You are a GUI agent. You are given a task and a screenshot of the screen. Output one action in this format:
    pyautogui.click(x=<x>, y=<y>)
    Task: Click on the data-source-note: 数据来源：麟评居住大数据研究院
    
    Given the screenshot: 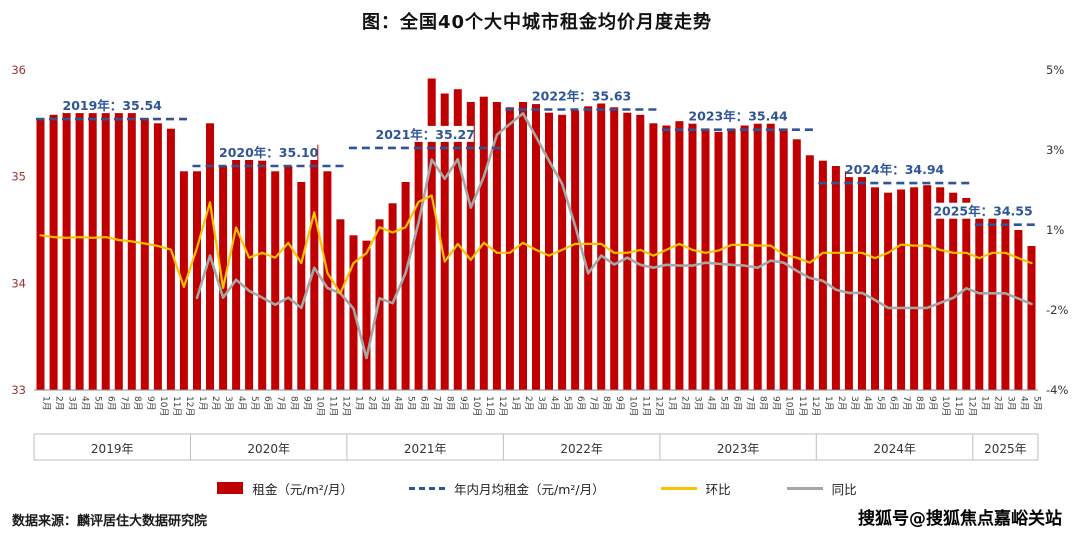 What is the action you would take?
    pyautogui.click(x=110, y=521)
    